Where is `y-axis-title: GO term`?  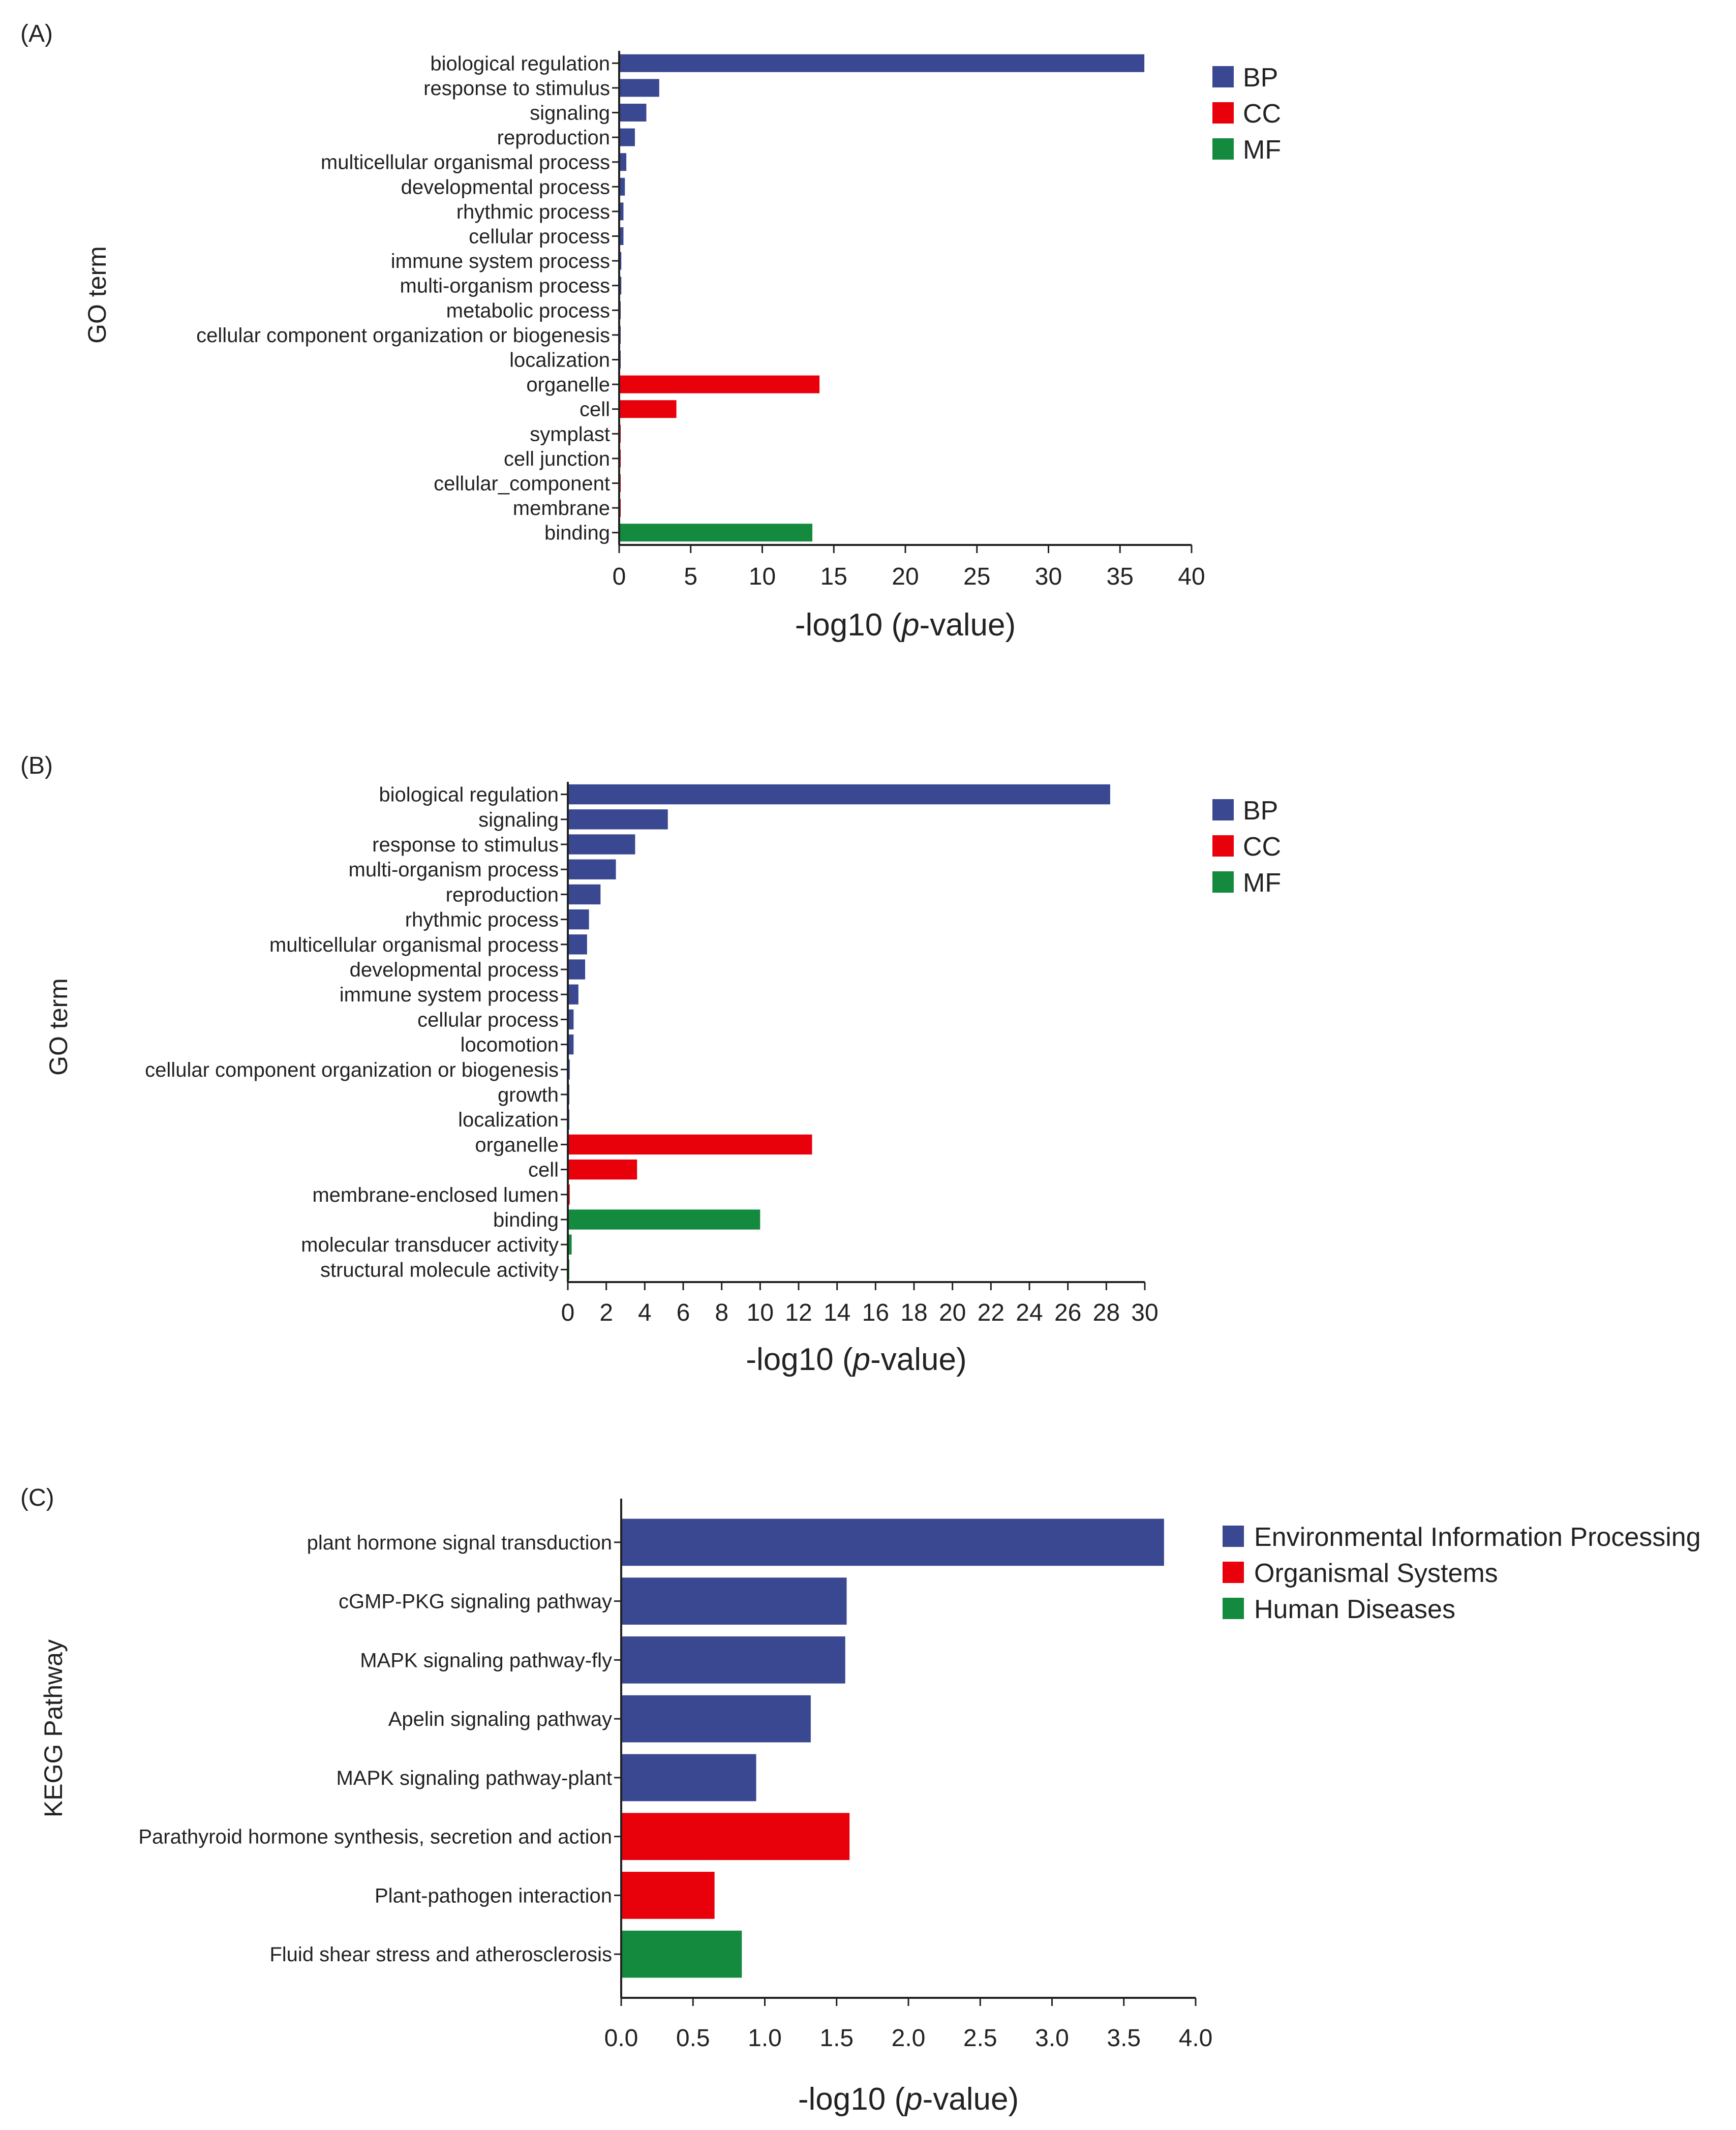
y-axis-title: GO term is located at coordinates (97, 295).